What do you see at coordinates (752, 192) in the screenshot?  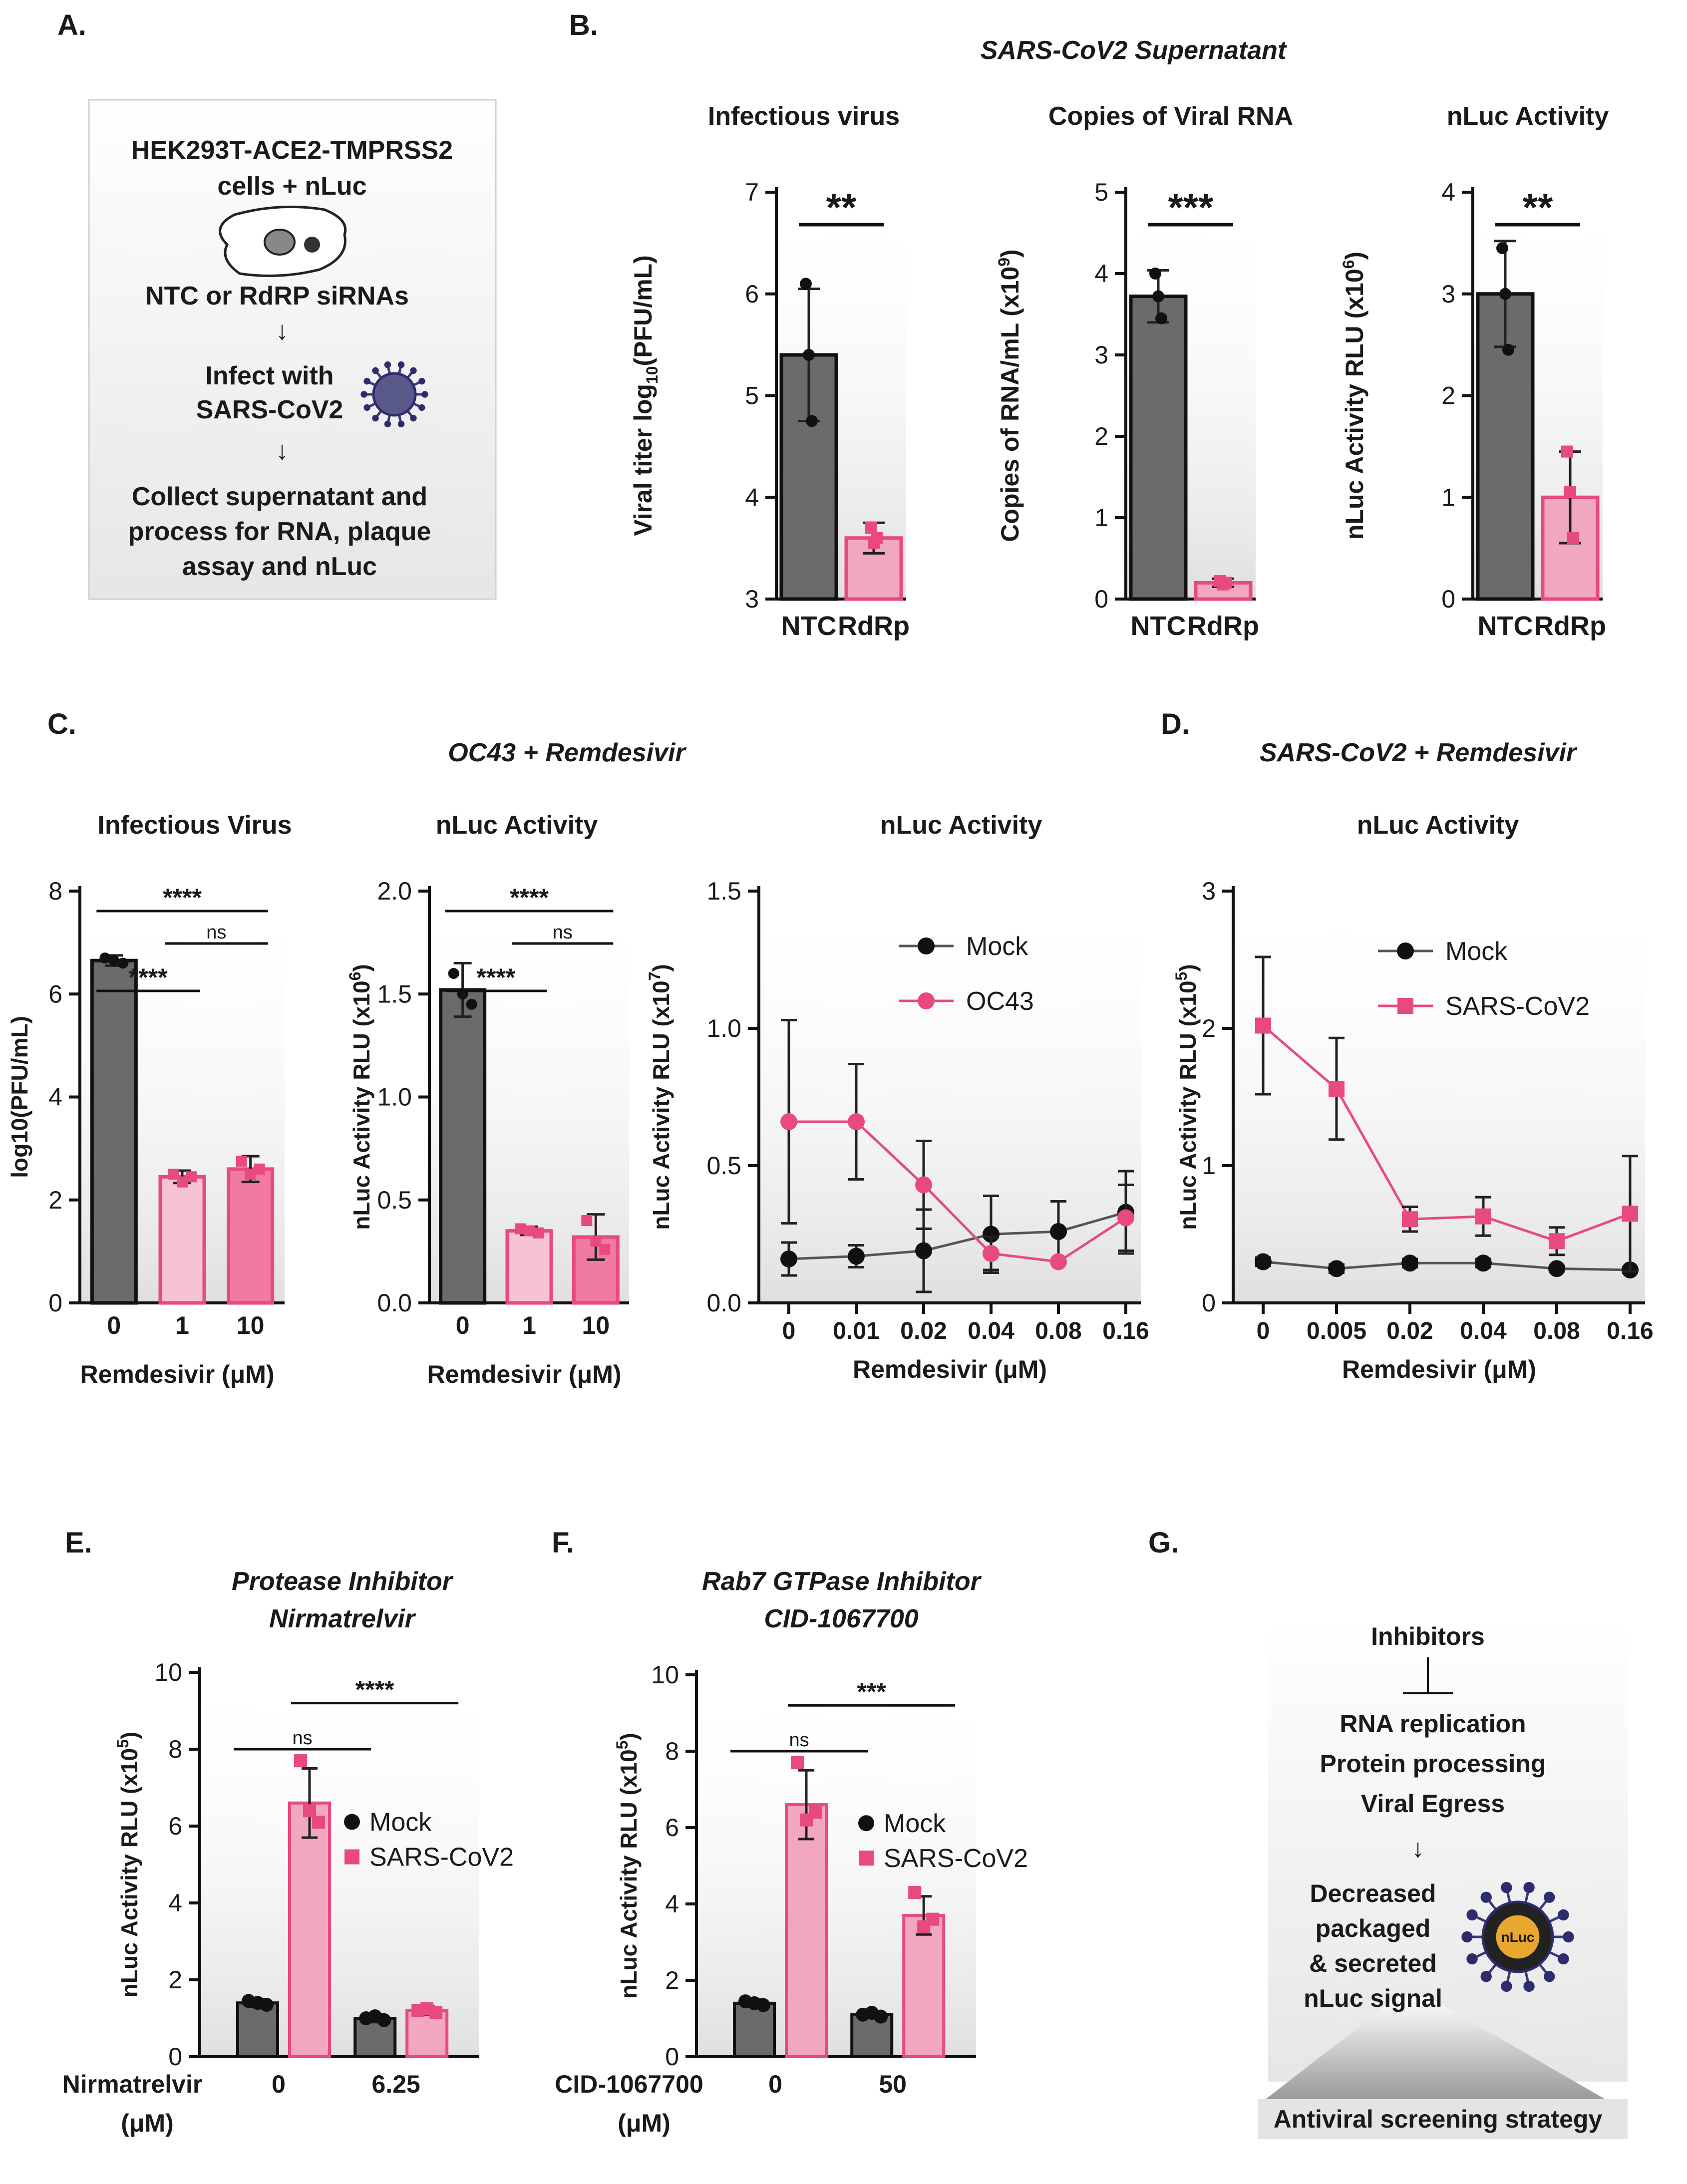 I see `y-tick-label: 7` at bounding box center [752, 192].